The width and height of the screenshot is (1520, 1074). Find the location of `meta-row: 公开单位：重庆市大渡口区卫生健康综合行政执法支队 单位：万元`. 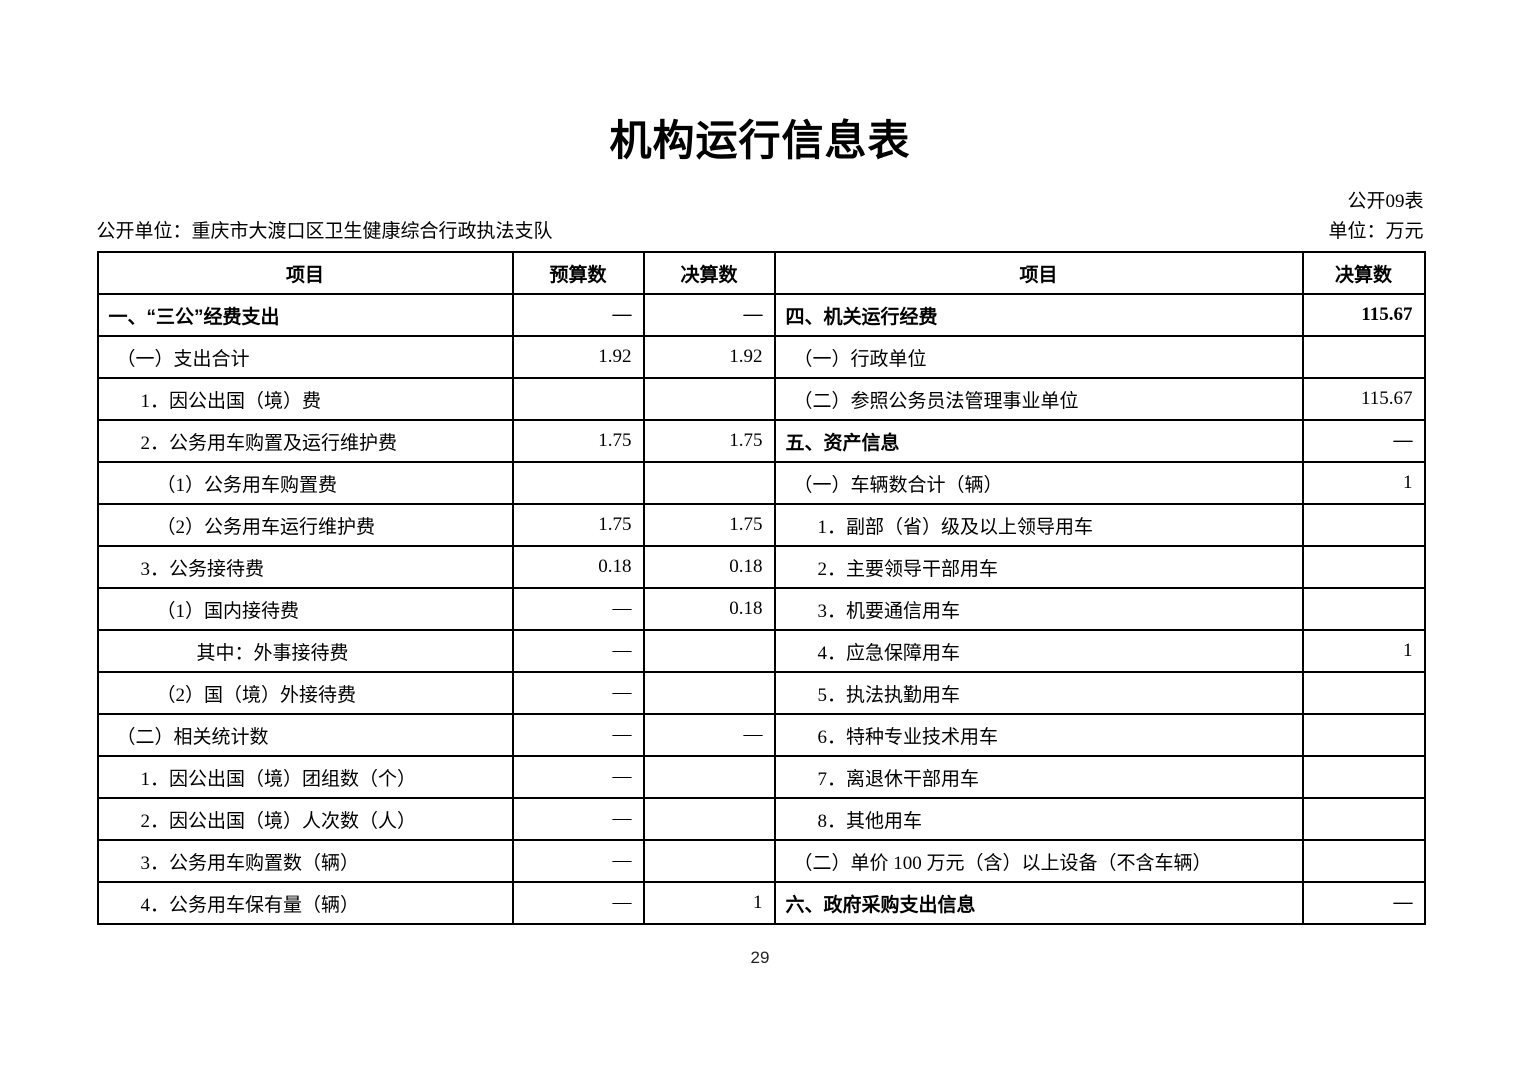

meta-row: 公开单位：重庆市大渡口区卫生健康综合行政执法支队 单位：万元 is located at coordinates (760, 231).